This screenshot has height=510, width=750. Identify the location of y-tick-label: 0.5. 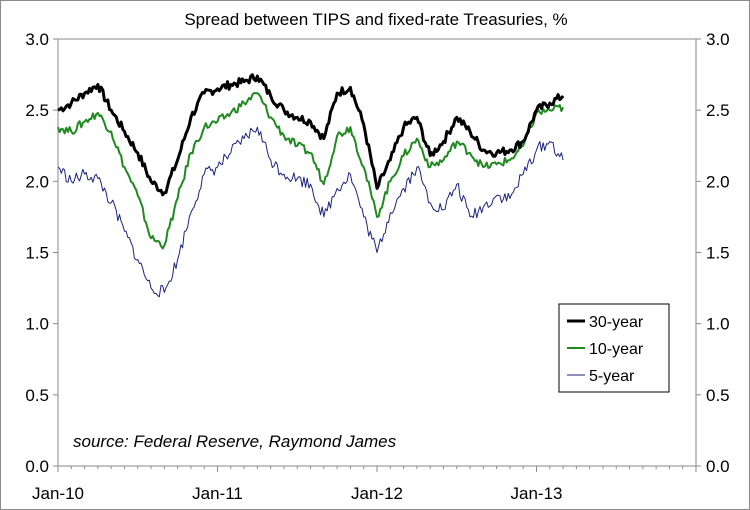
(37, 395).